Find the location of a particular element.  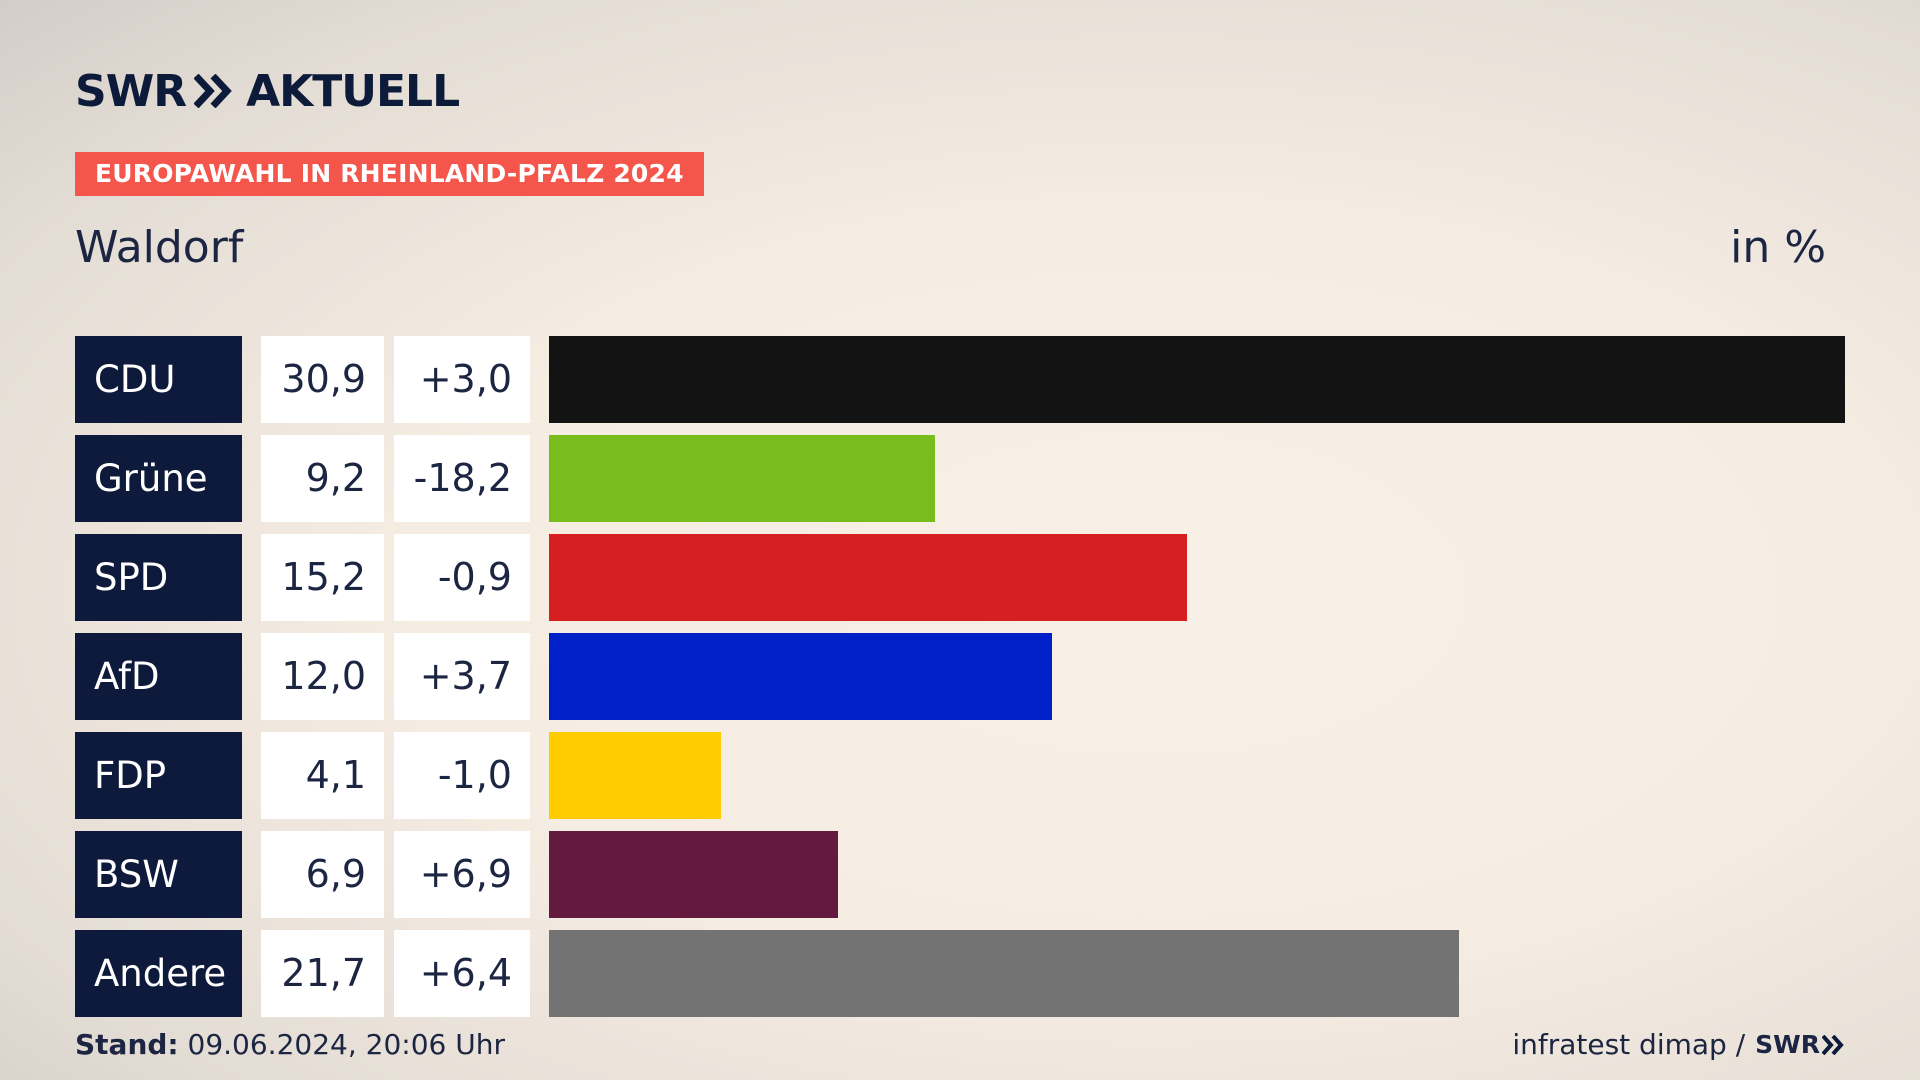

timestamp: Stand: 09.06.2024, 20:06 Uhr is located at coordinates (290, 1044).